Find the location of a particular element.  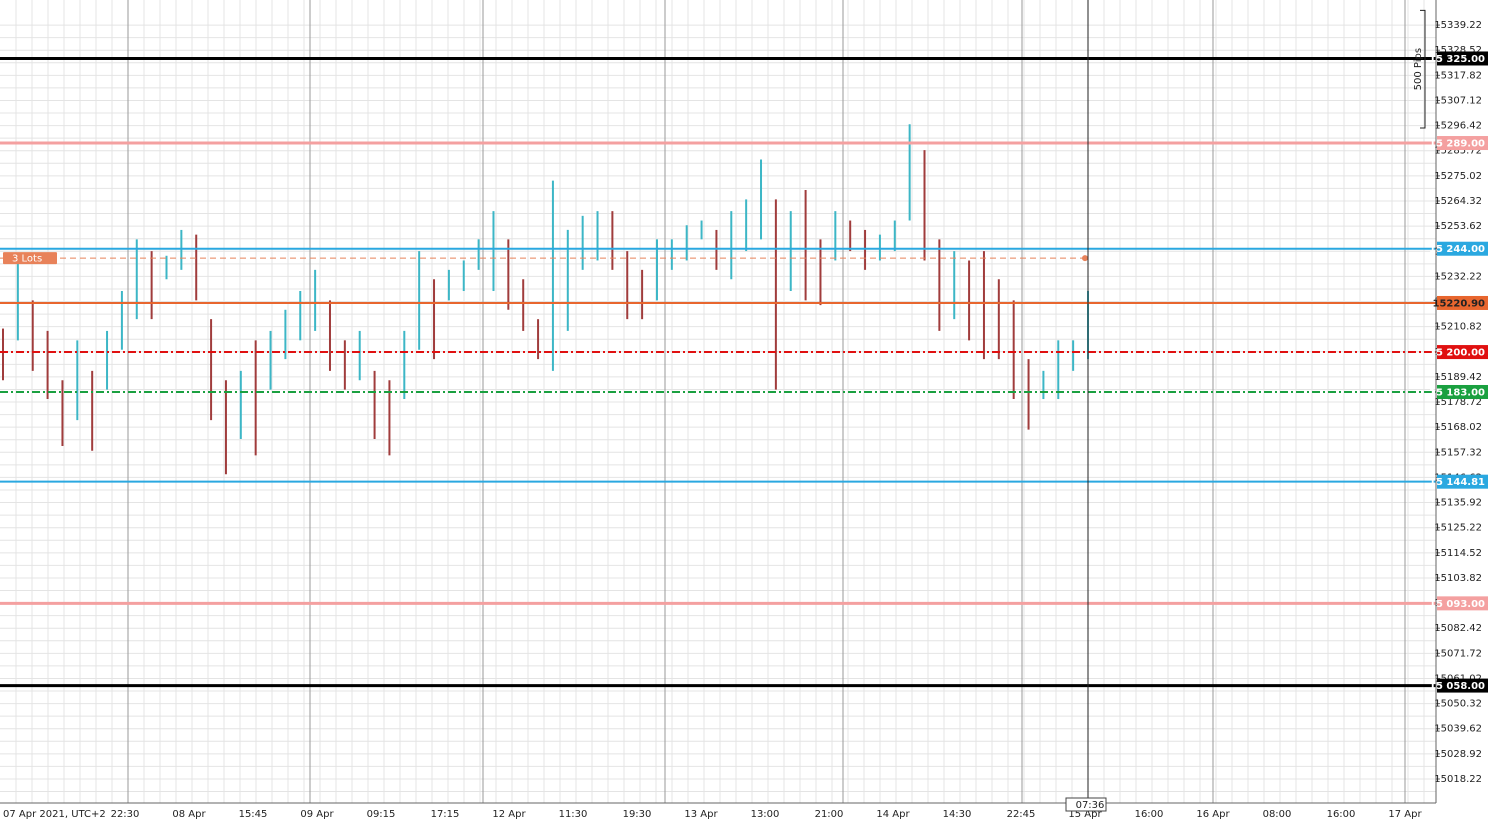

x-tick-label: 13:00 is located at coordinates (765, 814).